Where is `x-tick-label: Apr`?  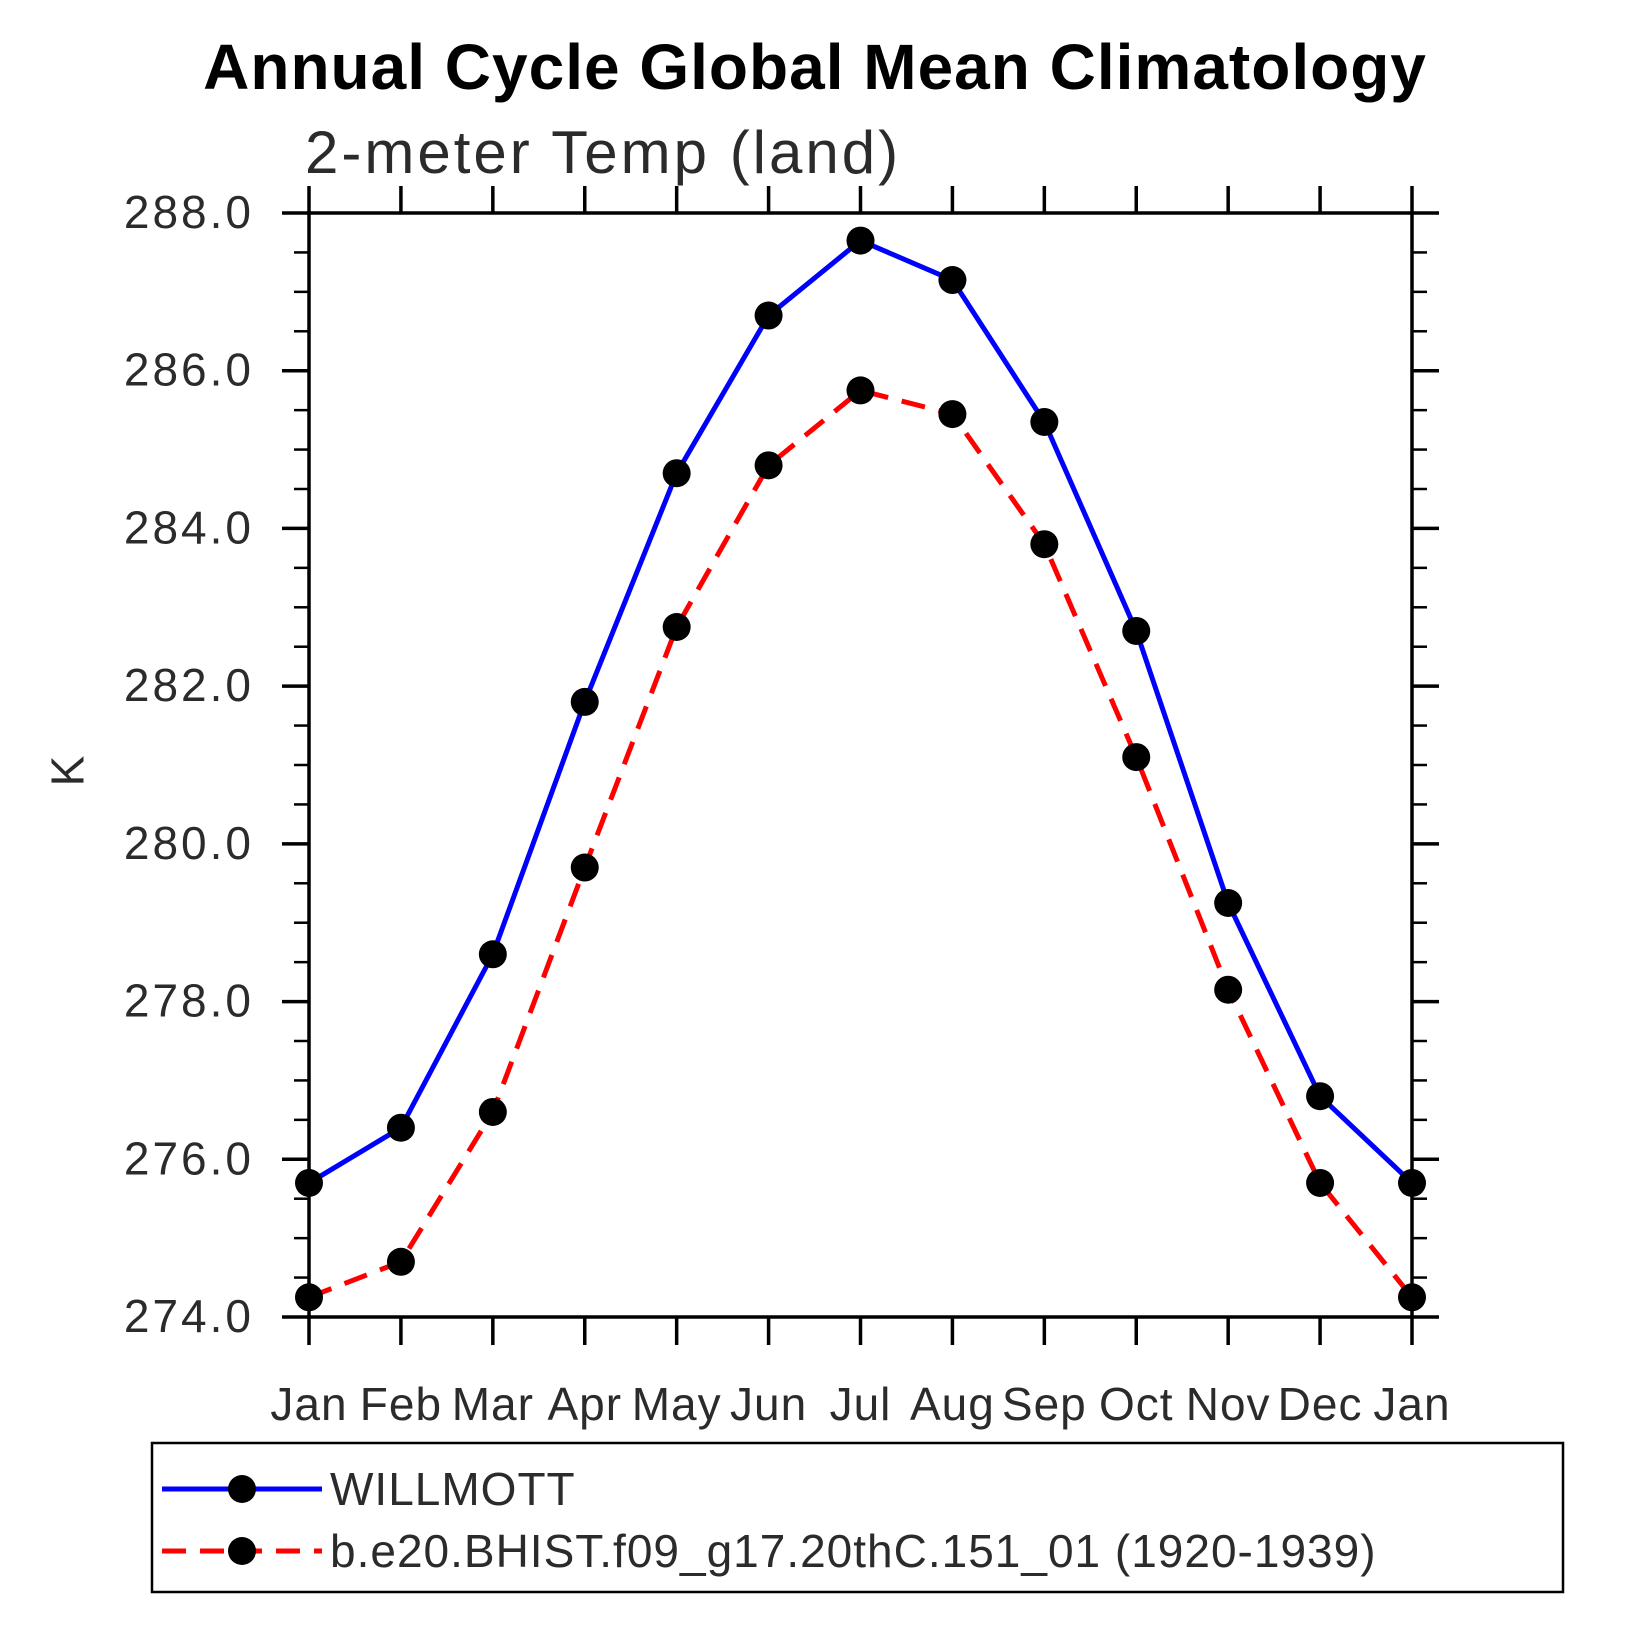 x-tick-label: Apr is located at coordinates (584, 1404).